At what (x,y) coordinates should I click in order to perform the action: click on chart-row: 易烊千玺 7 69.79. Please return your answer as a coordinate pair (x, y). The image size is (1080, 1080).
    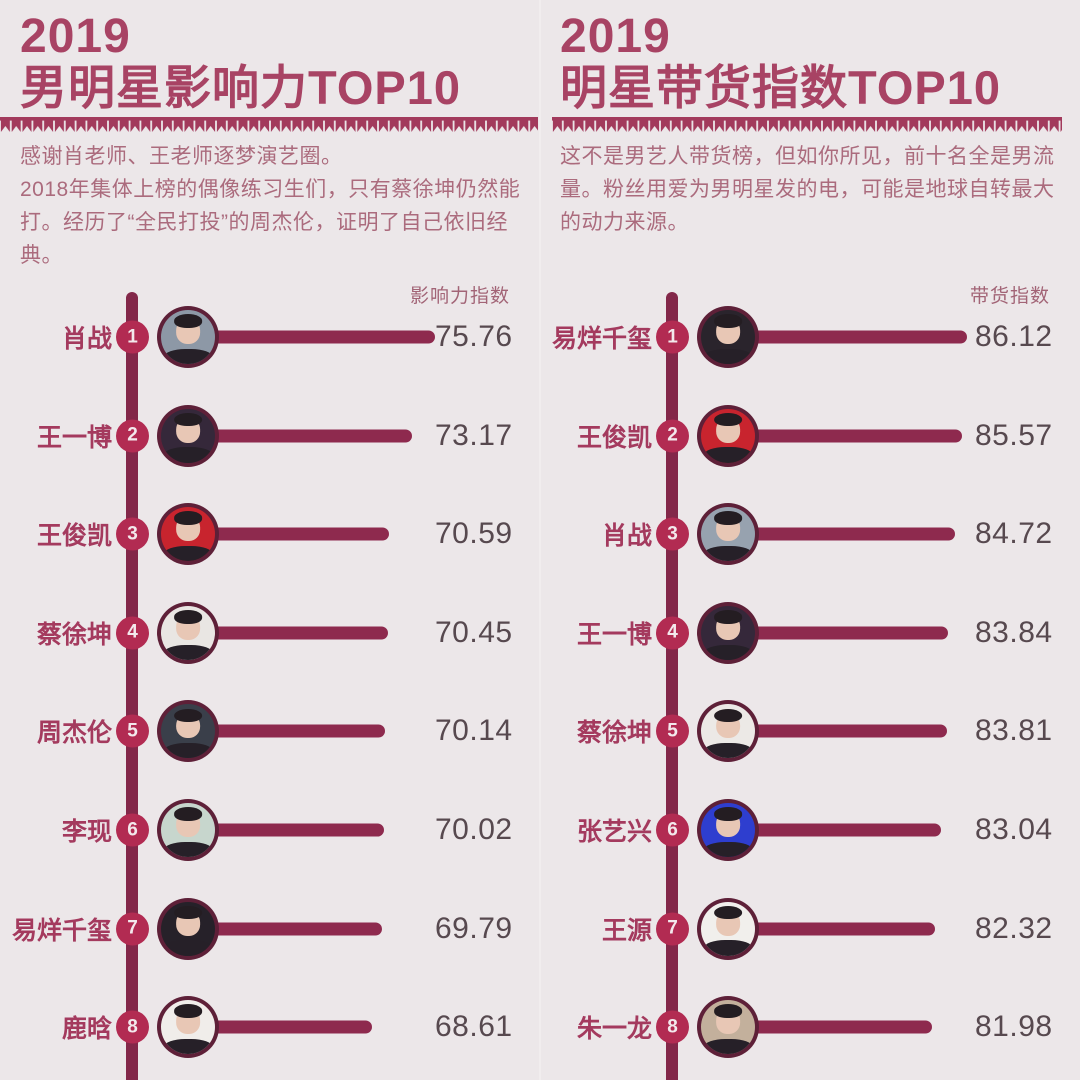
    Looking at the image, I should click on (270, 929).